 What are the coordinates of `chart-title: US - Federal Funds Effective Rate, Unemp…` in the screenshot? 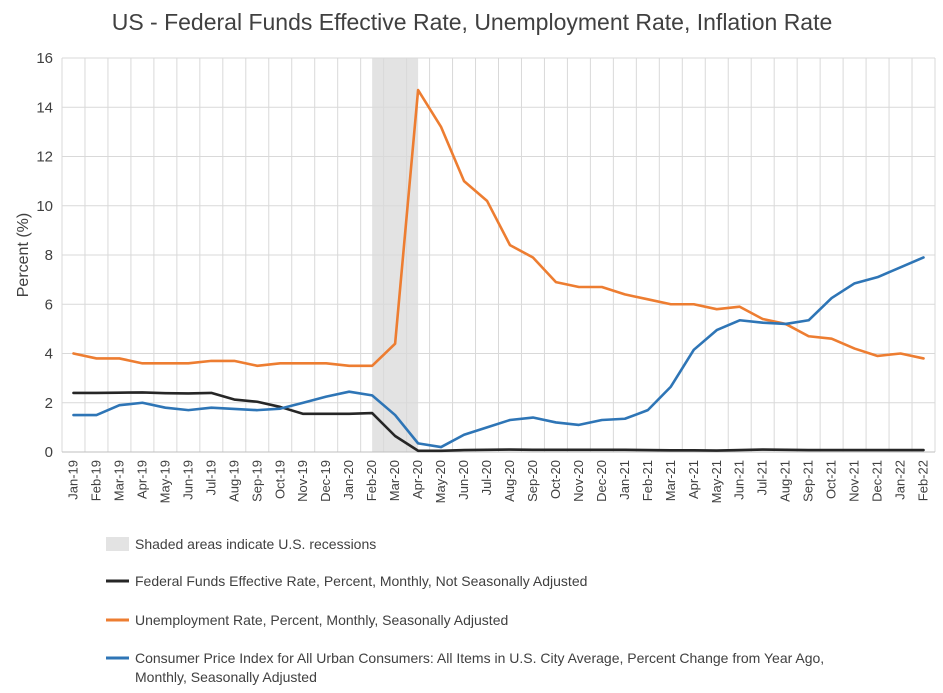 It's located at (472, 22).